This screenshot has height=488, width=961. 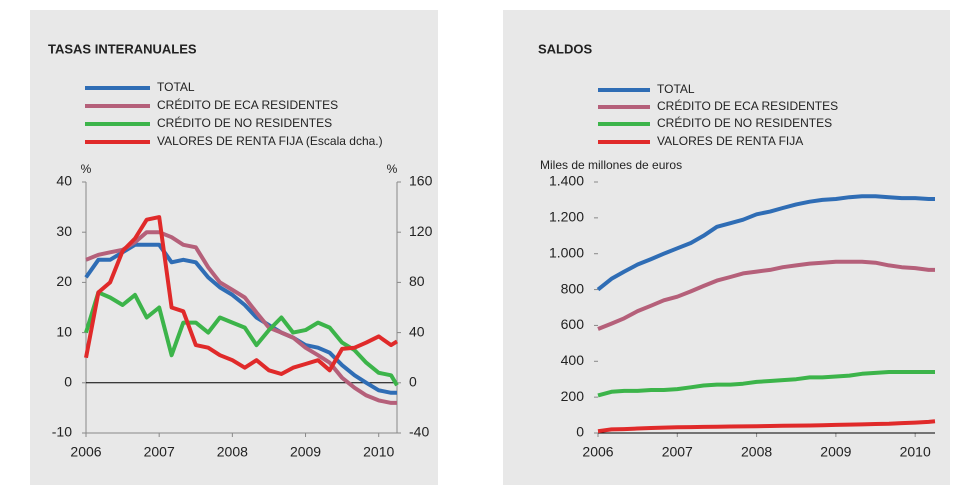 What do you see at coordinates (566, 252) in the screenshot?
I see `y-tick-label: 1.000` at bounding box center [566, 252].